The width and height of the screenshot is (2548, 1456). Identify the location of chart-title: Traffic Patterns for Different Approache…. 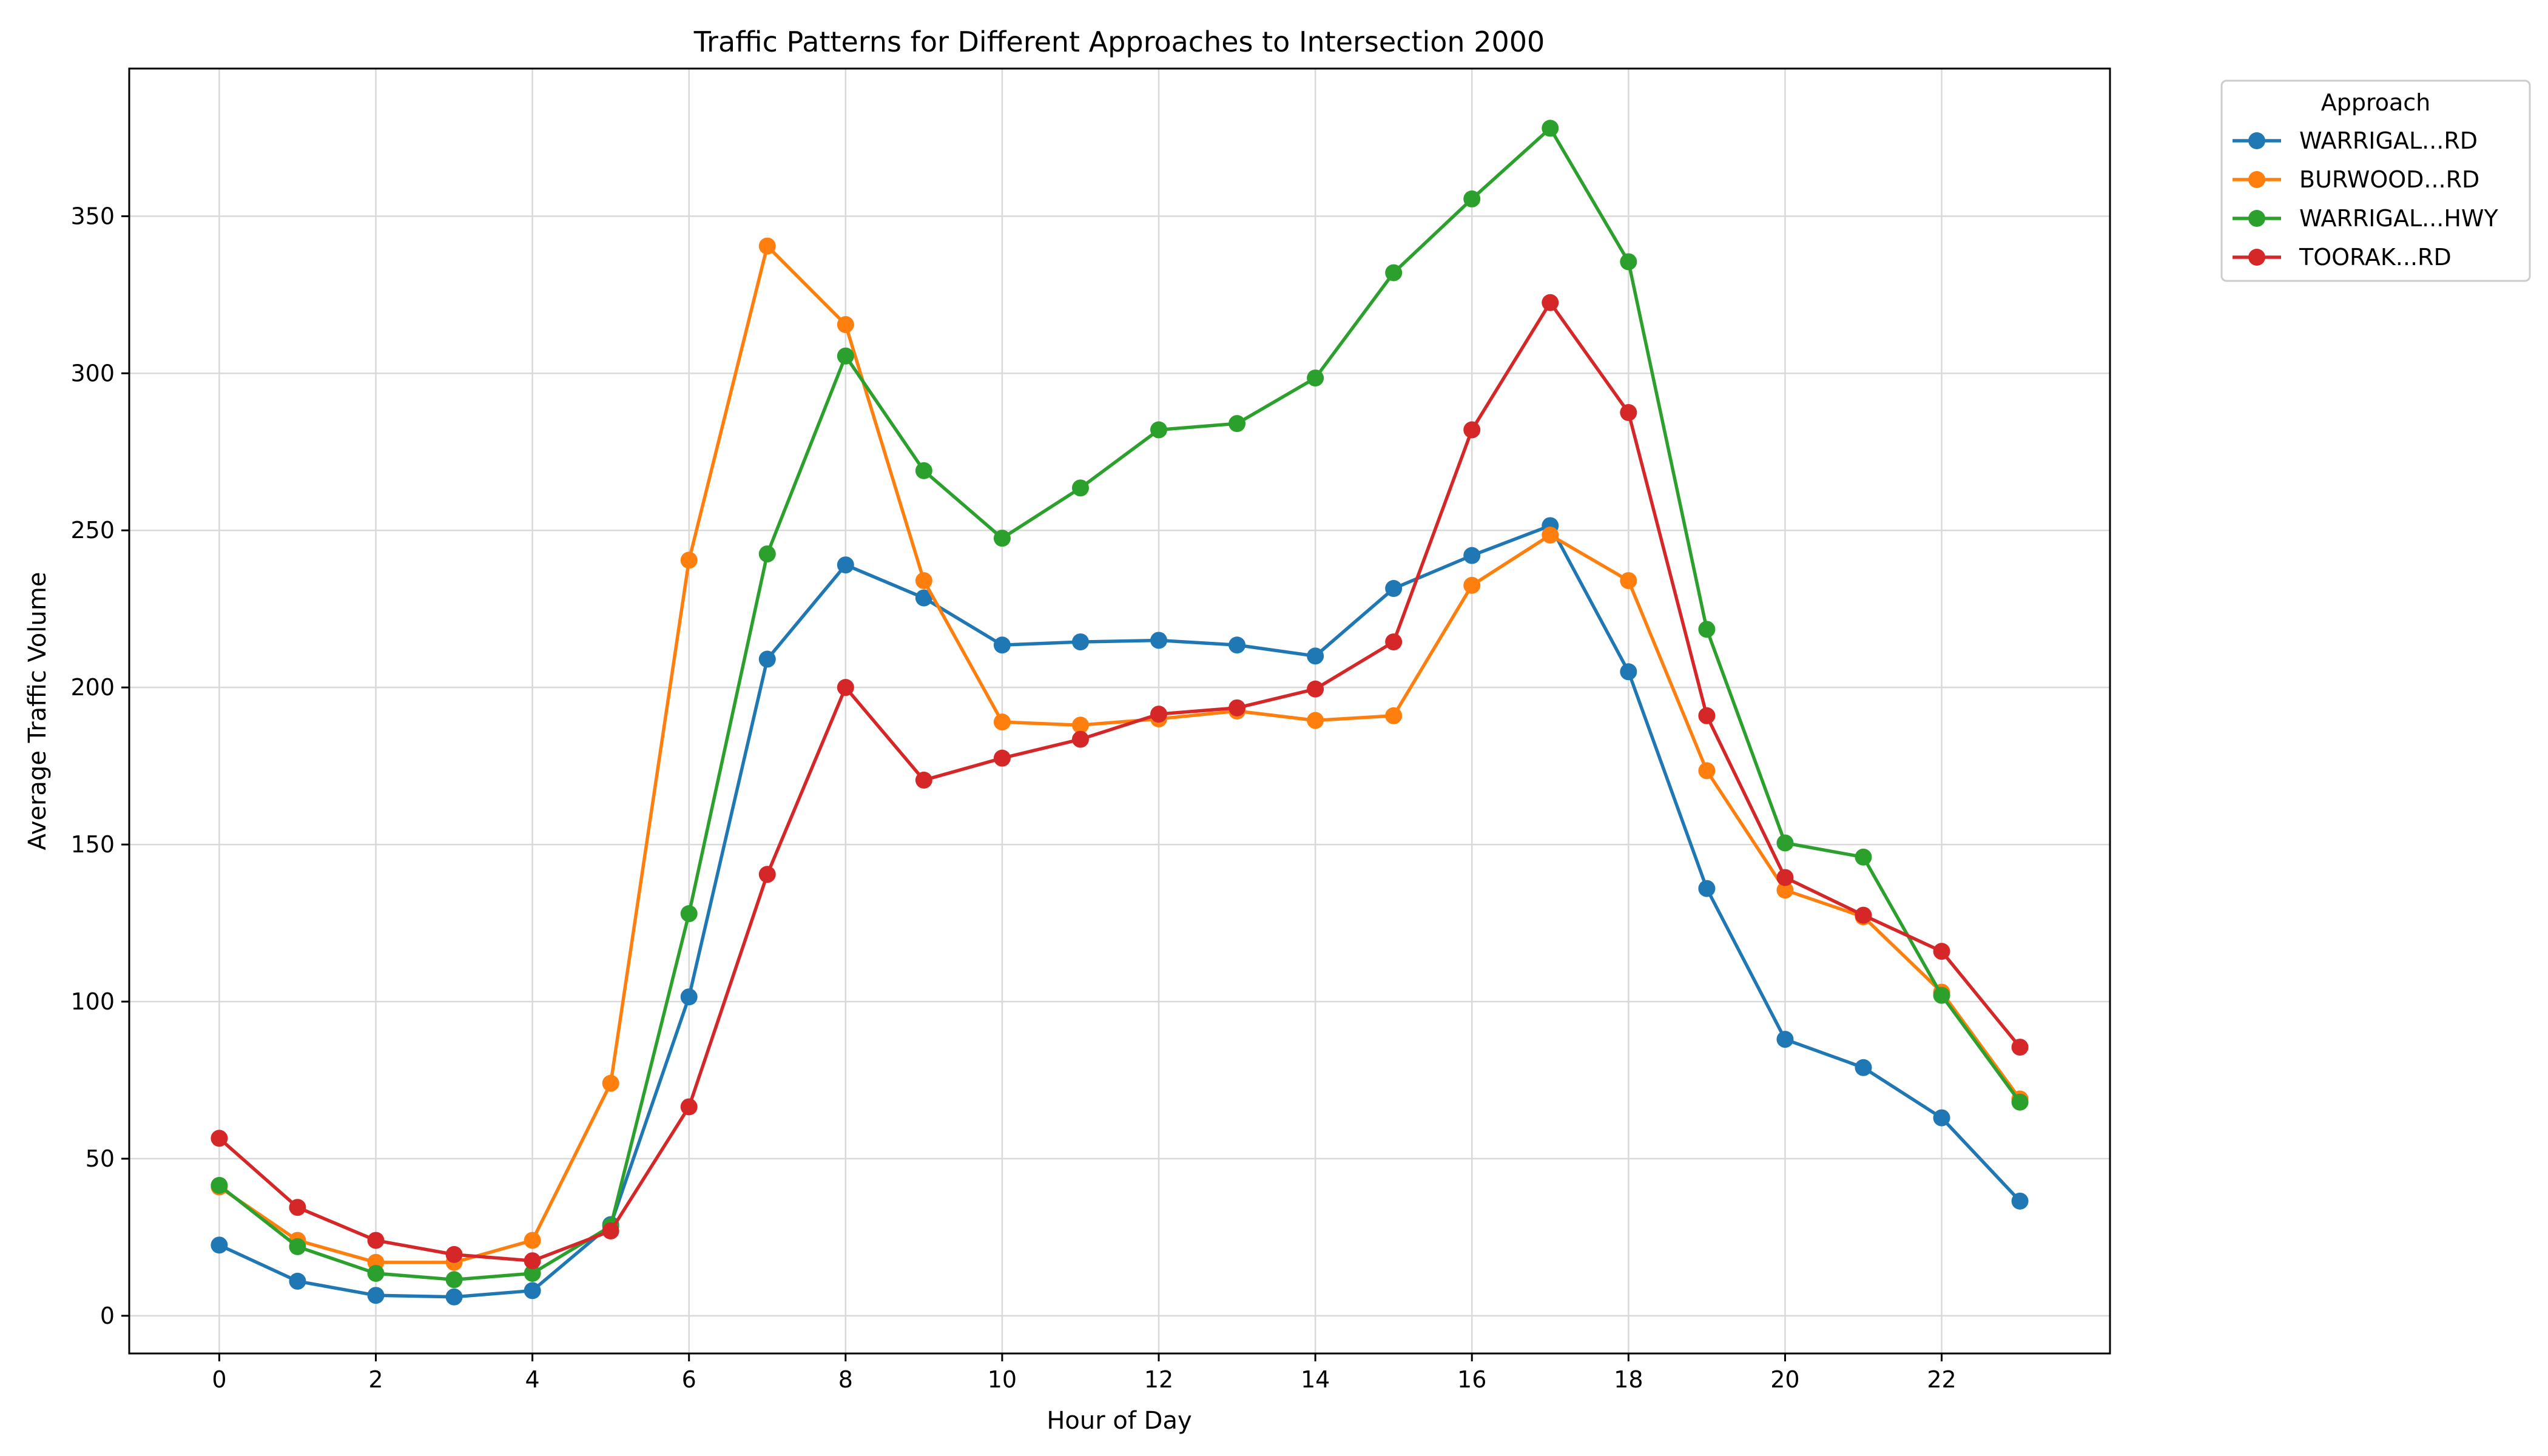
(1119, 41).